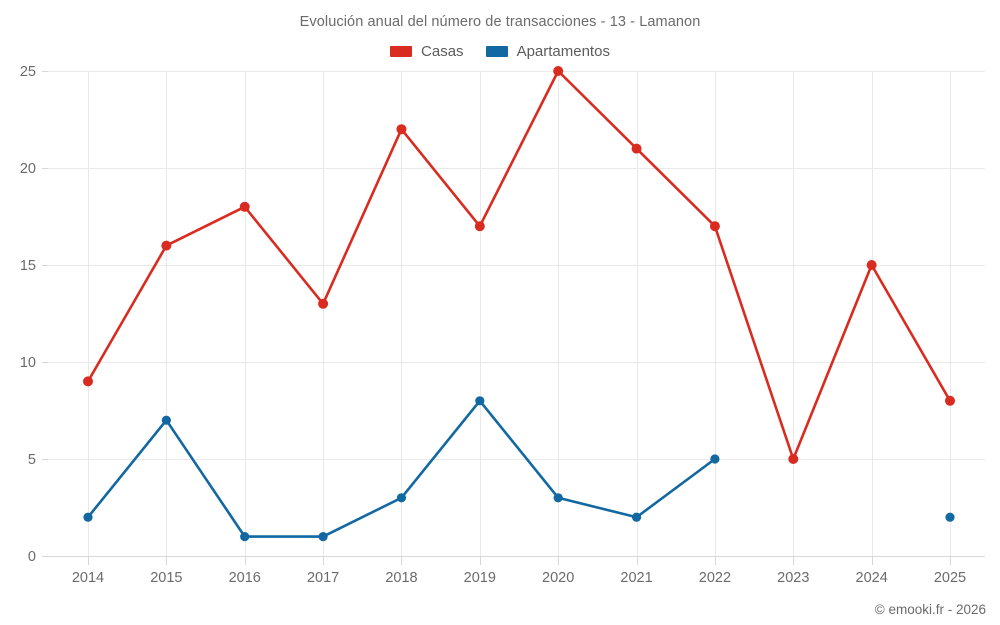 This screenshot has height=625, width=1000. What do you see at coordinates (28, 314) in the screenshot?
I see `y-axis-labels: 0 5 10 15 20 25` at bounding box center [28, 314].